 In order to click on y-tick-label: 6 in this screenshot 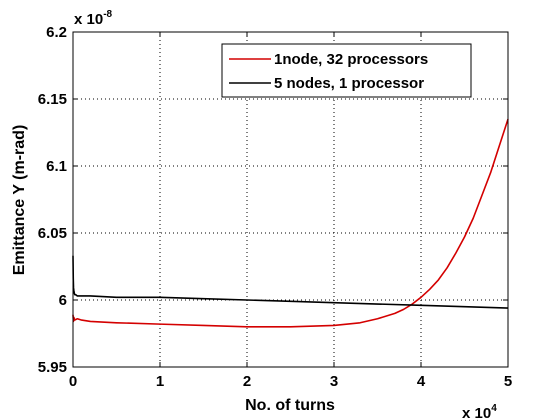, I will do `click(63, 300)`.